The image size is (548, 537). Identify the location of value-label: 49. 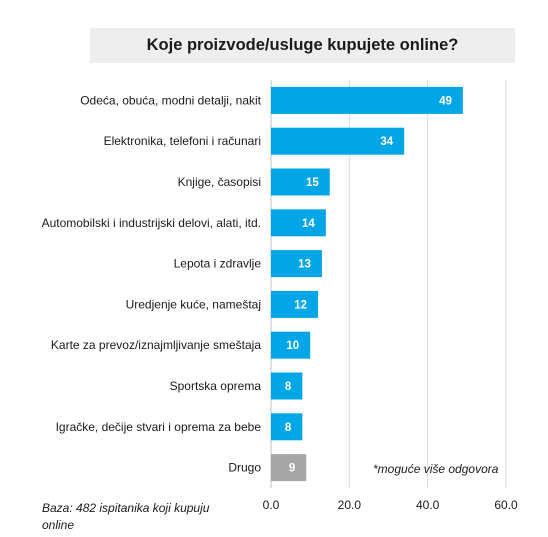
(445, 101).